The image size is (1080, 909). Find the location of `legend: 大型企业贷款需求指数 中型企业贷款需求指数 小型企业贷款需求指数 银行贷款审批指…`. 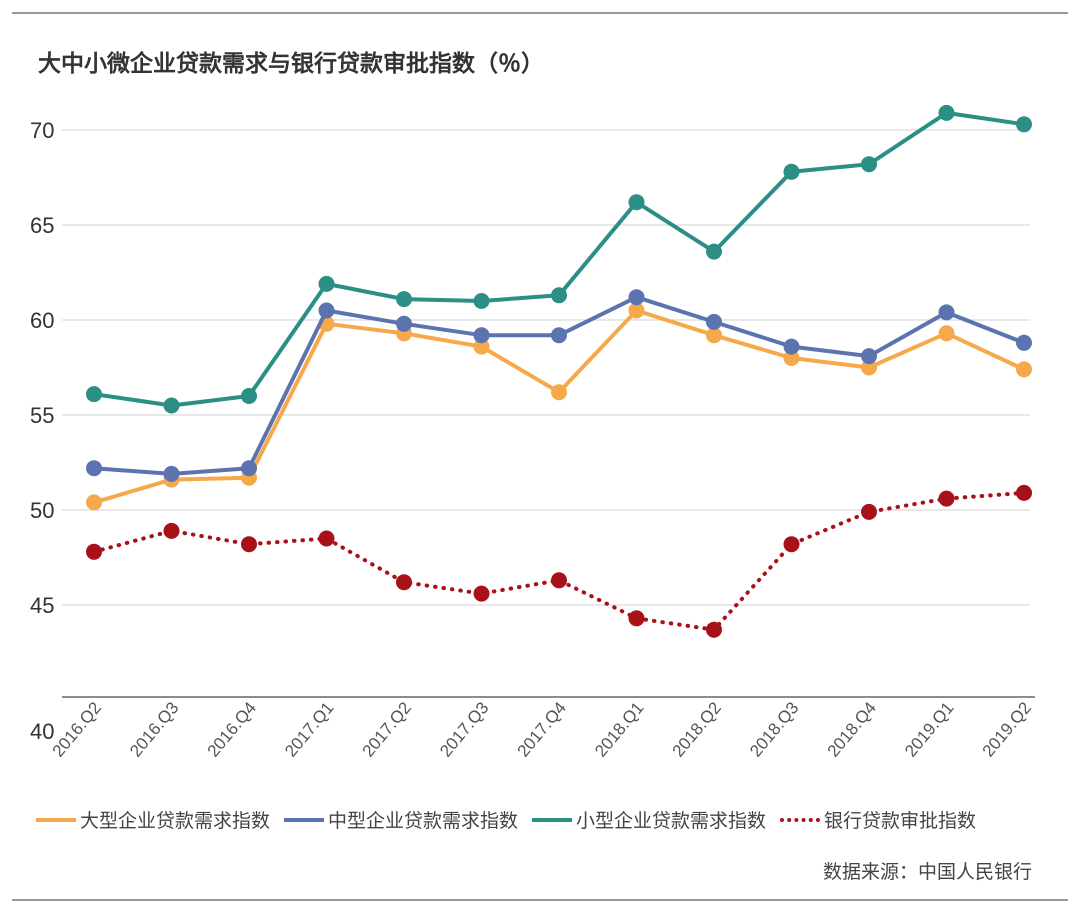

legend: 大型企业贷款需求指数 中型企业贷款需求指数 小型企业贷款需求指数 银行贷款审批指… is located at coordinates (513, 819).